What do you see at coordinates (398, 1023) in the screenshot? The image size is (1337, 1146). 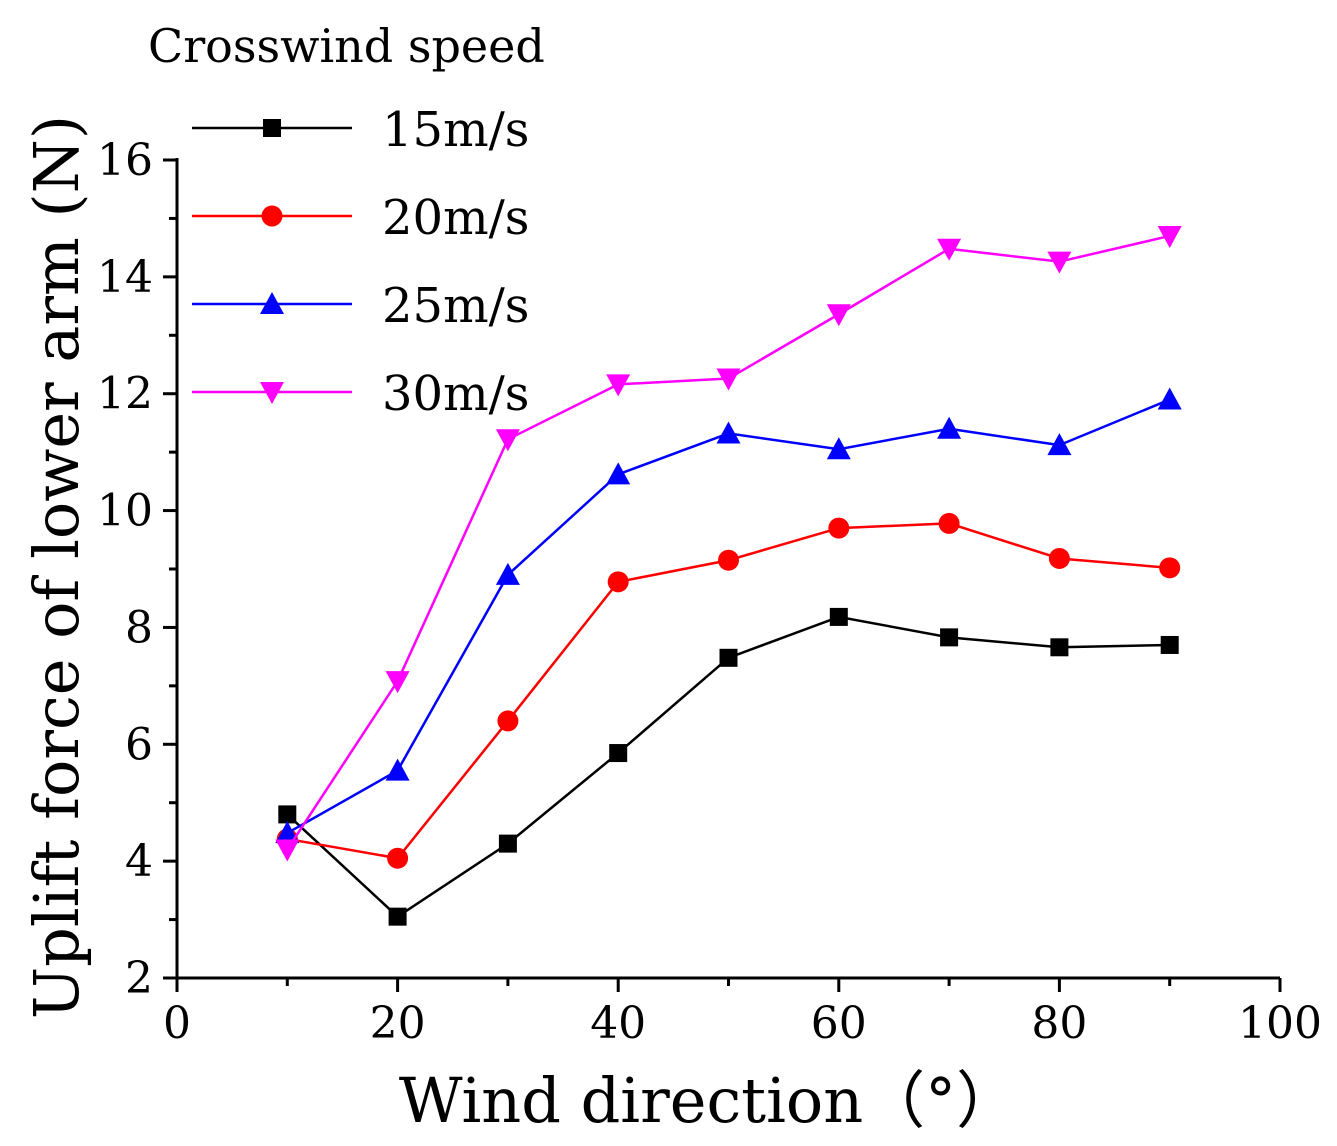 I see `x-tick-label: 20` at bounding box center [398, 1023].